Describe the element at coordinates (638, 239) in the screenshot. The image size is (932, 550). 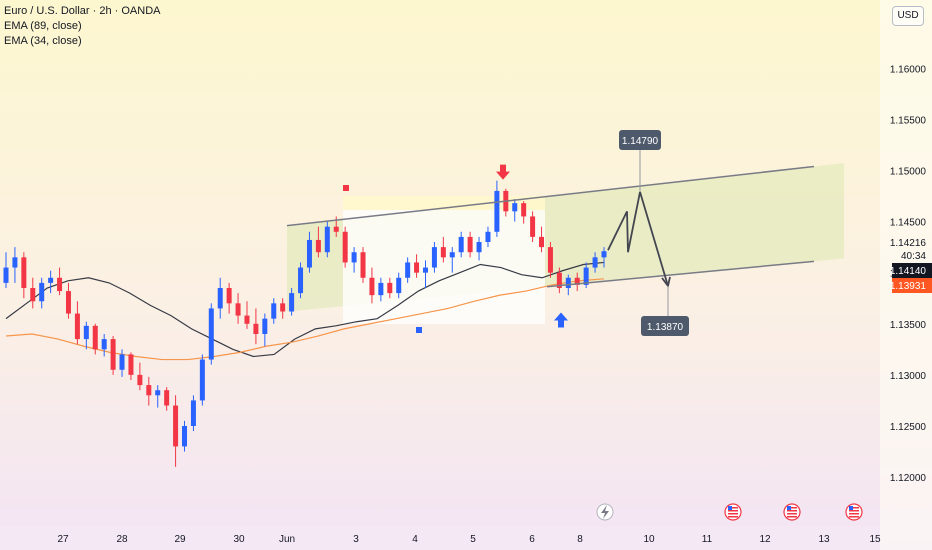
I see `projection-path` at that location.